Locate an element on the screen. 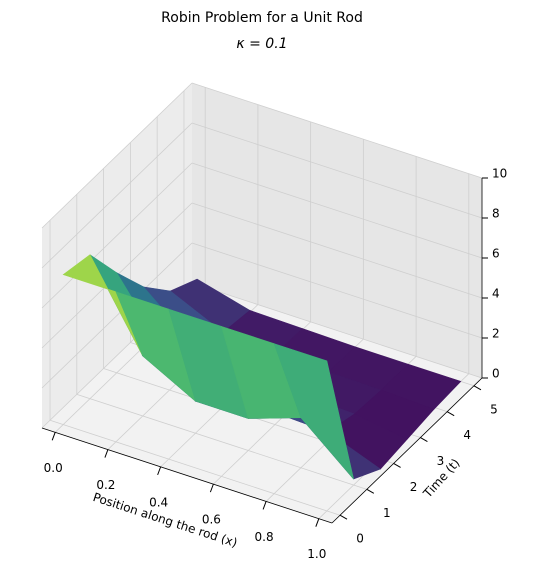 The width and height of the screenshot is (533, 569). chart-title: Robin Problem for a Unit Rod is located at coordinates (262, 18).